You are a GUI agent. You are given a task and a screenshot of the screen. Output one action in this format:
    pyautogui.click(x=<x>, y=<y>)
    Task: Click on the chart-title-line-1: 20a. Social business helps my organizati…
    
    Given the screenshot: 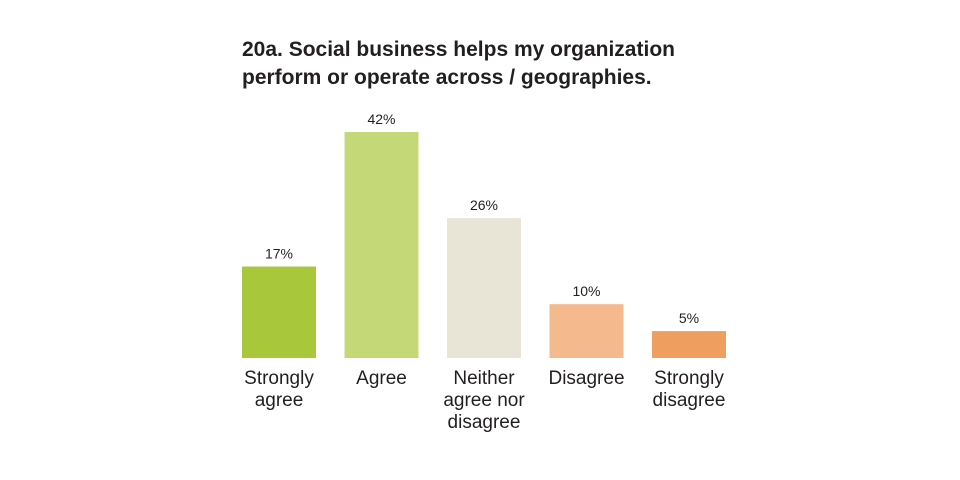 What is the action you would take?
    pyautogui.click(x=458, y=49)
    